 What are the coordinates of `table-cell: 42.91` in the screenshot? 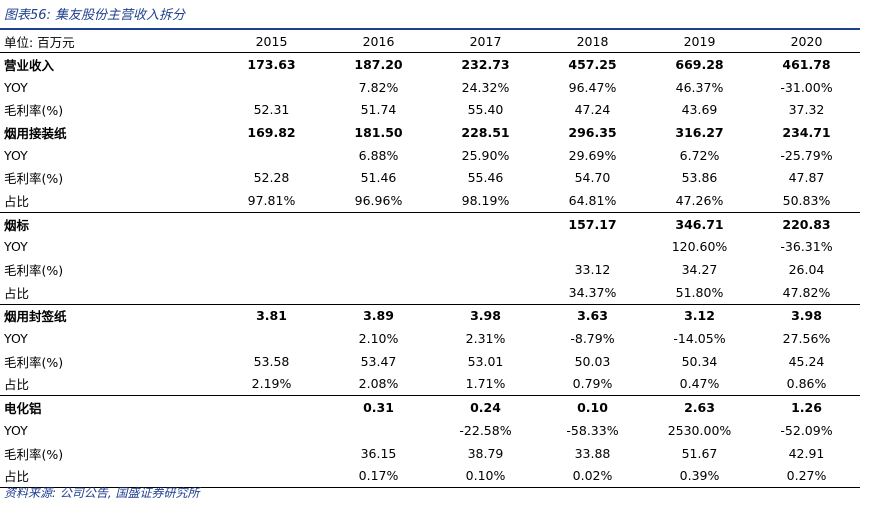 It's located at (806, 453).